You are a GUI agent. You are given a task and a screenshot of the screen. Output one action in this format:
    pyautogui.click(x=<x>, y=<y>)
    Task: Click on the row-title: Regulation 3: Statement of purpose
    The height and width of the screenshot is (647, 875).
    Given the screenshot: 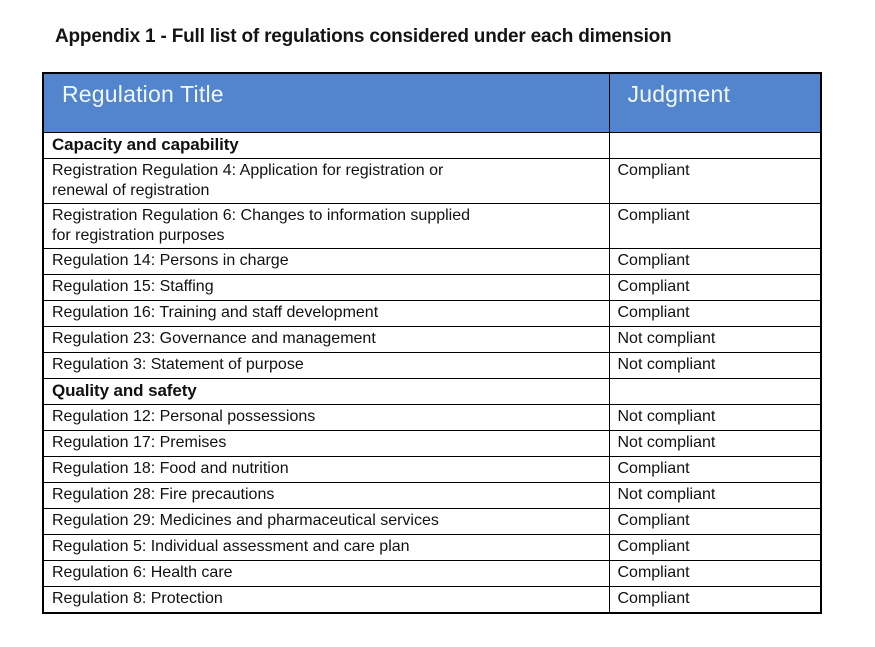 What is the action you would take?
    pyautogui.click(x=326, y=365)
    